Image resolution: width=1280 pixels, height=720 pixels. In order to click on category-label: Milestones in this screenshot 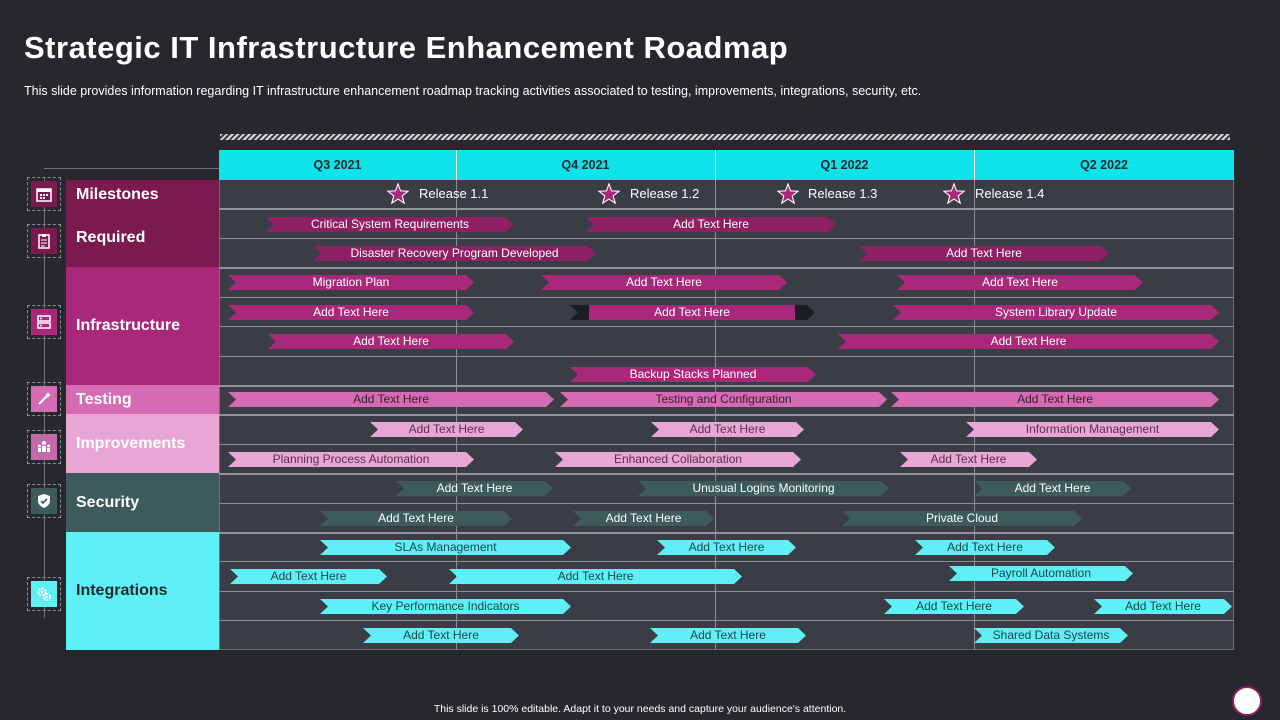, I will do `click(117, 194)`.